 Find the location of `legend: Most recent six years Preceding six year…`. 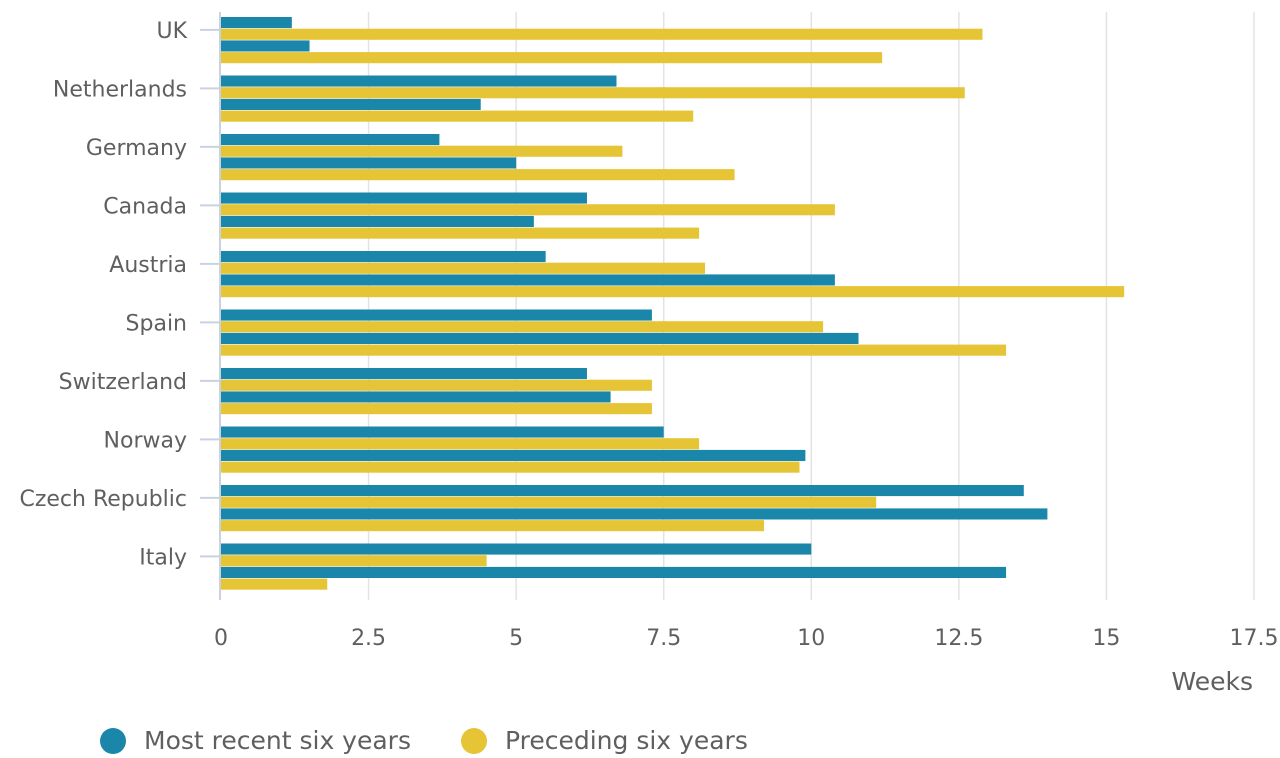

legend: Most recent six years Preceding six year… is located at coordinates (424, 740).